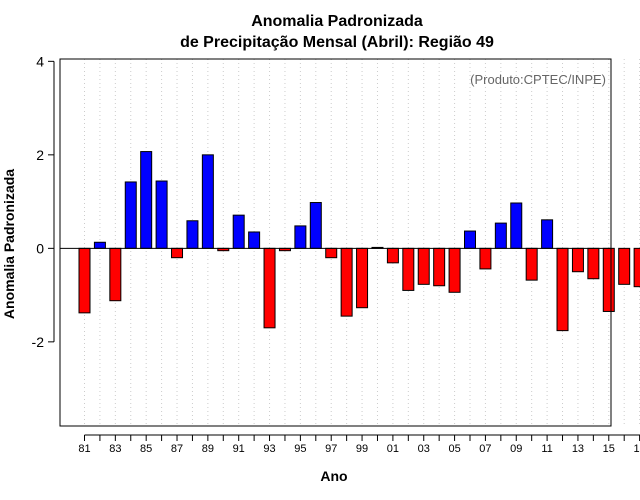 This screenshot has width=640, height=500. What do you see at coordinates (269, 288) in the screenshot?
I see `bar-1993` at bounding box center [269, 288].